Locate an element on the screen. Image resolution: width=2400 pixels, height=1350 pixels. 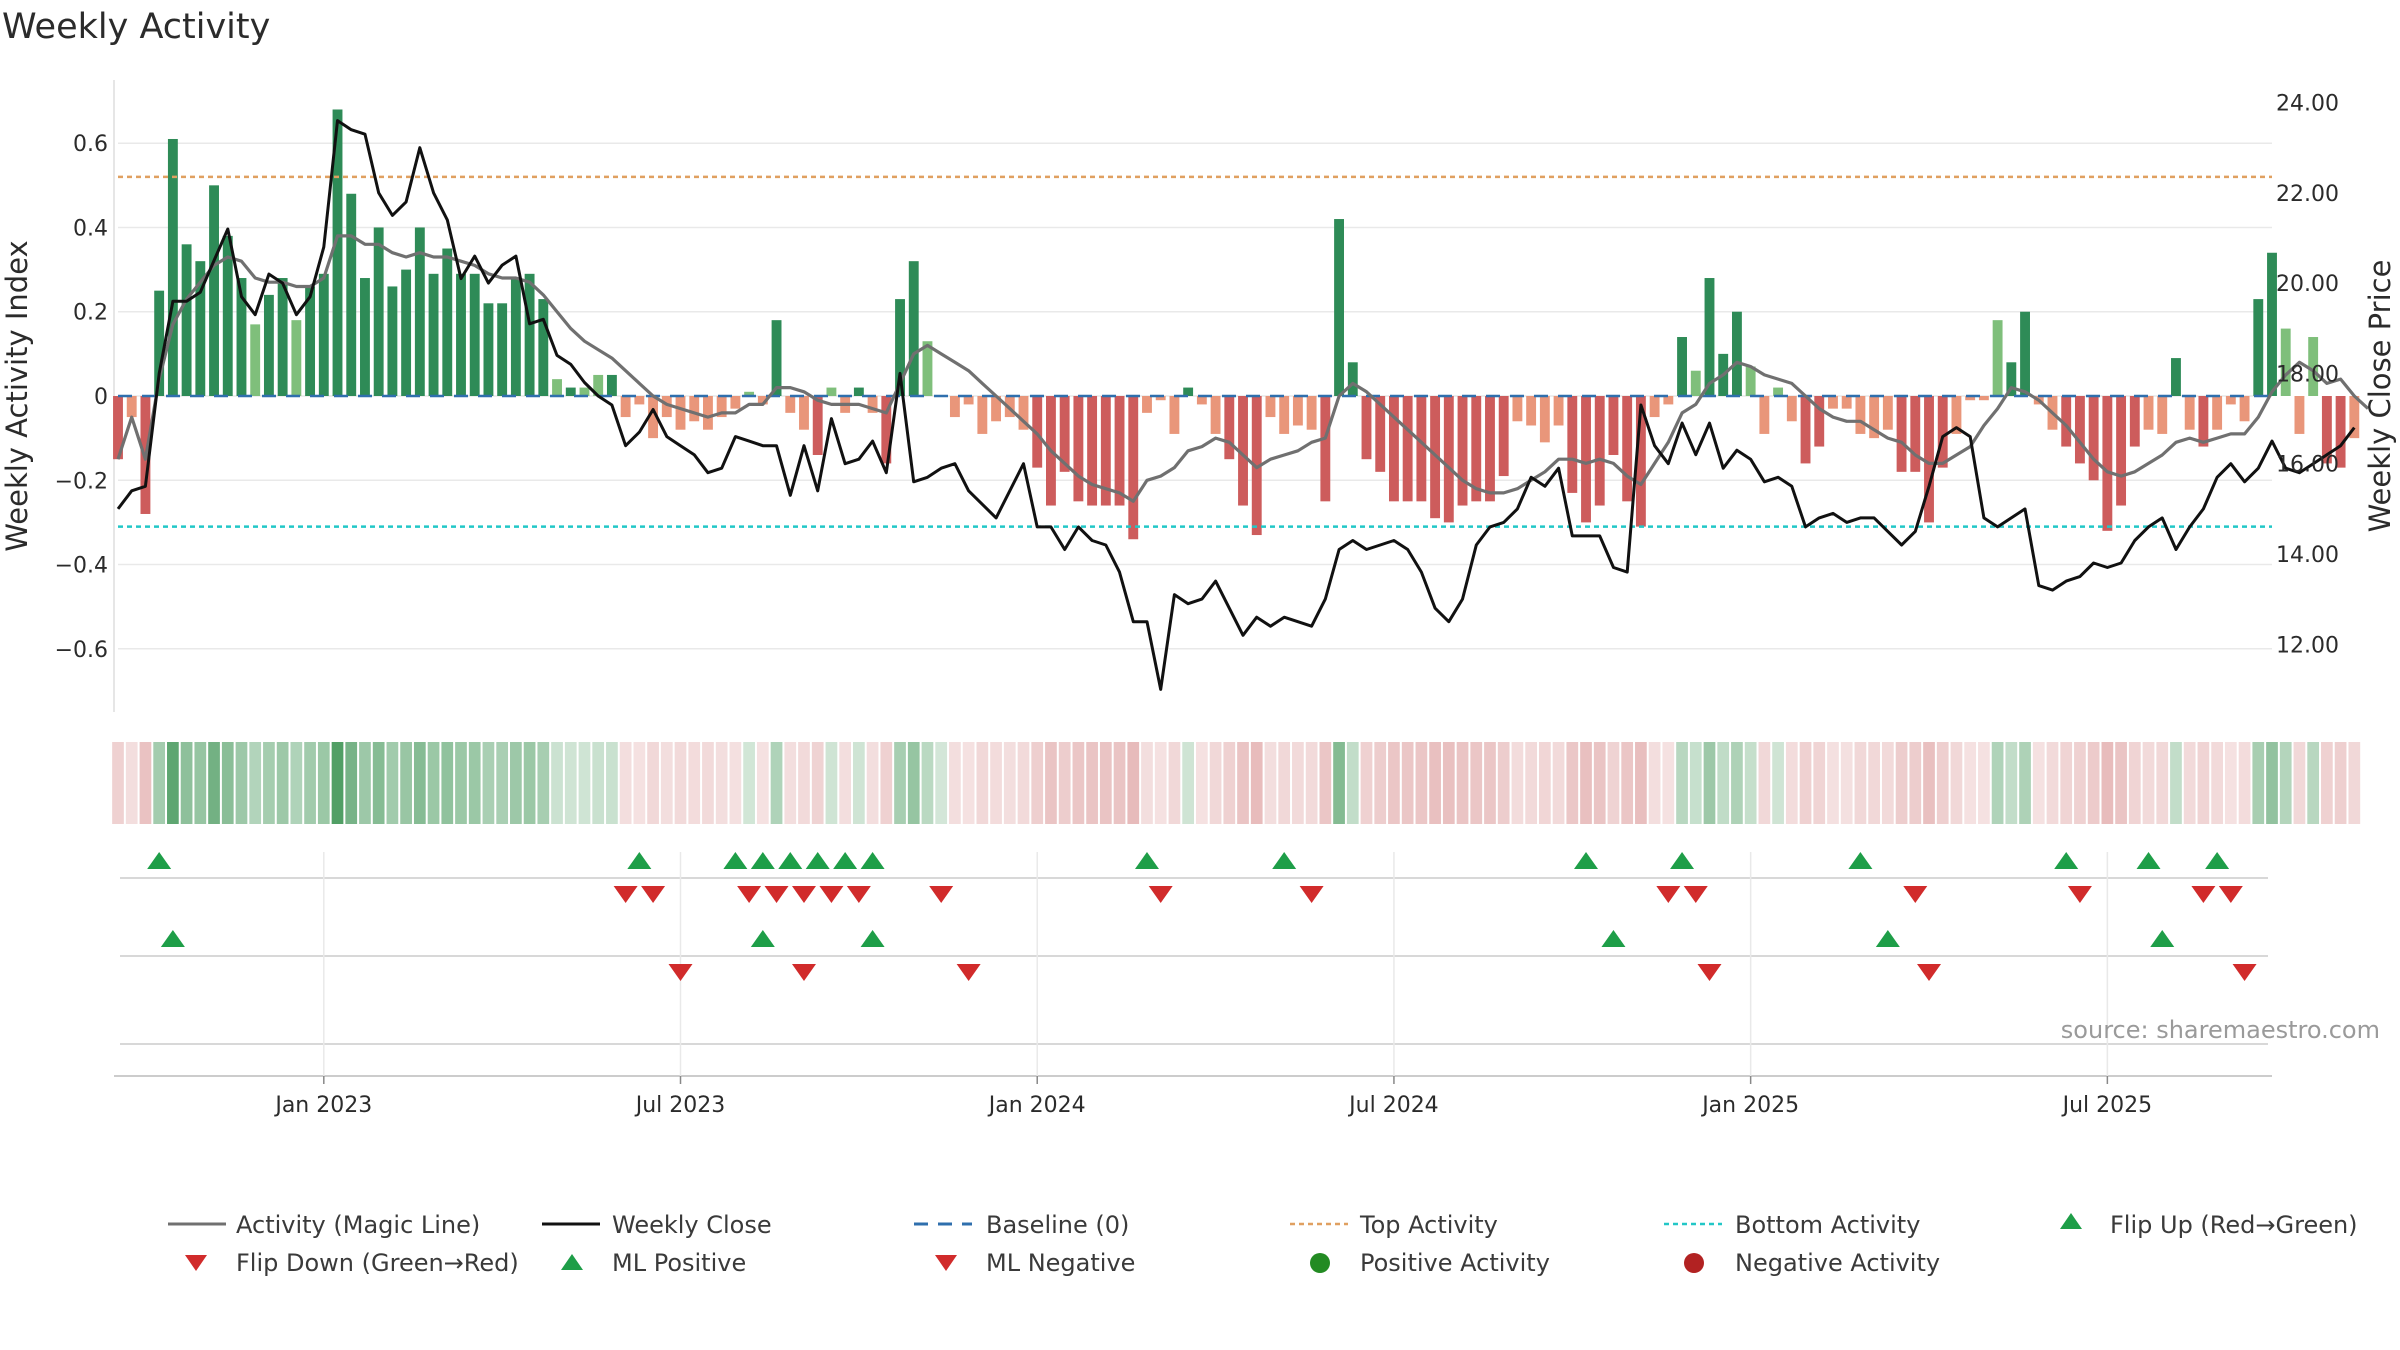
legend-baseline-label: Baseline (0) is located at coordinates (1057, 1225).